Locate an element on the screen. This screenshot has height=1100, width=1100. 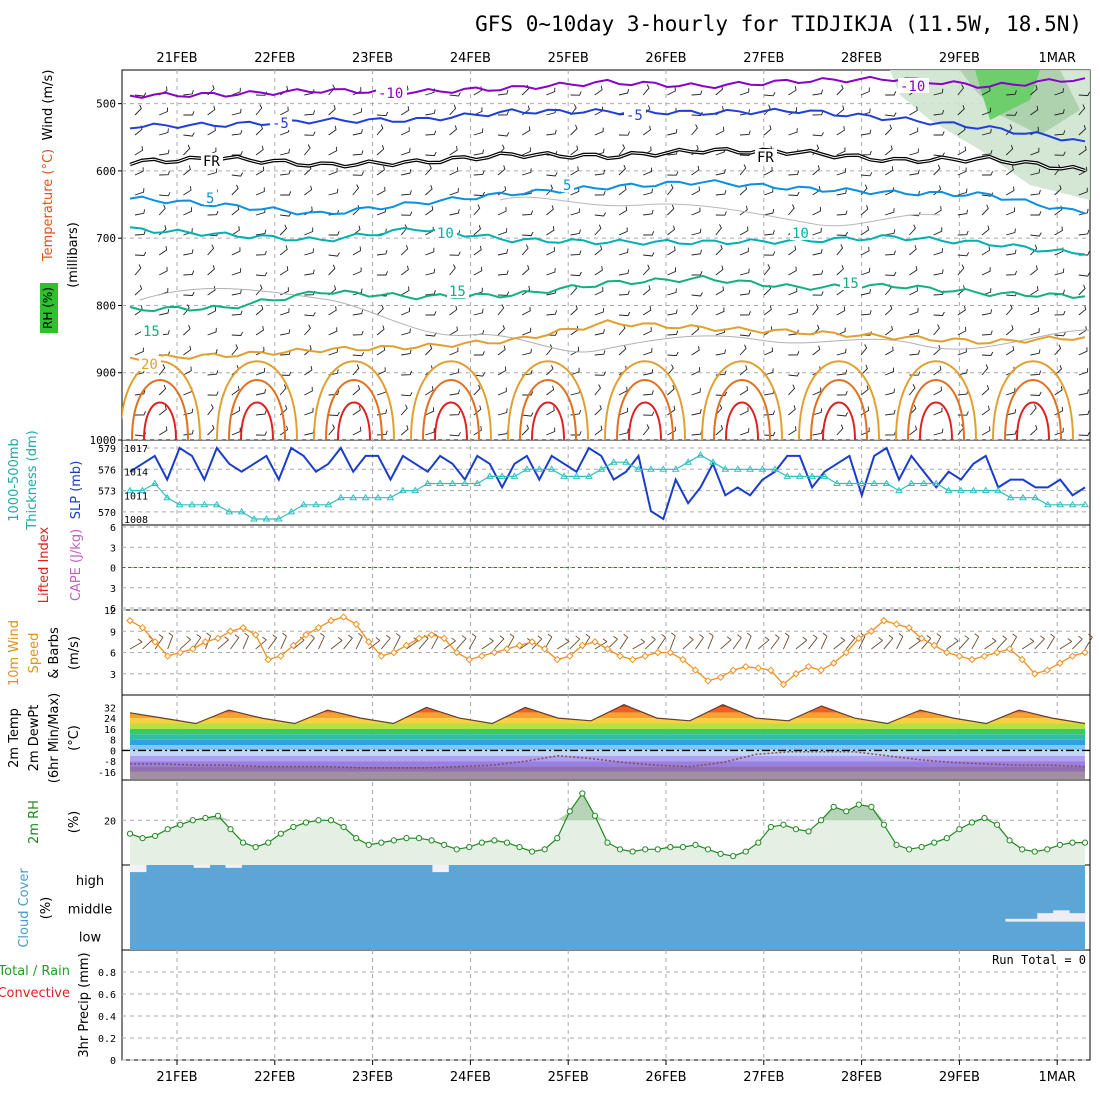
contour-label-fr: FR is located at coordinates (211, 162).